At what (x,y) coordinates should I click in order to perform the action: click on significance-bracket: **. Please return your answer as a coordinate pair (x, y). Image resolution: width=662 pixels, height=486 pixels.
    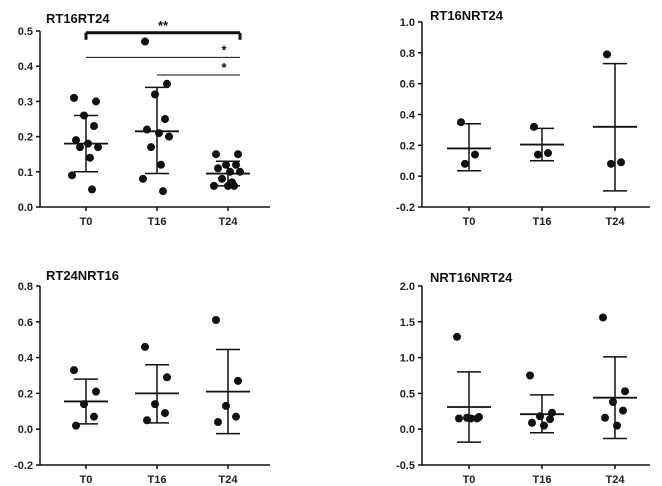
    Looking at the image, I should click on (163, 29).